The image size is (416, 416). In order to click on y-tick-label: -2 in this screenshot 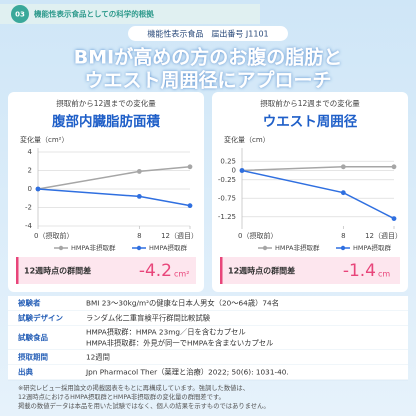, I will do `click(28, 208)`.